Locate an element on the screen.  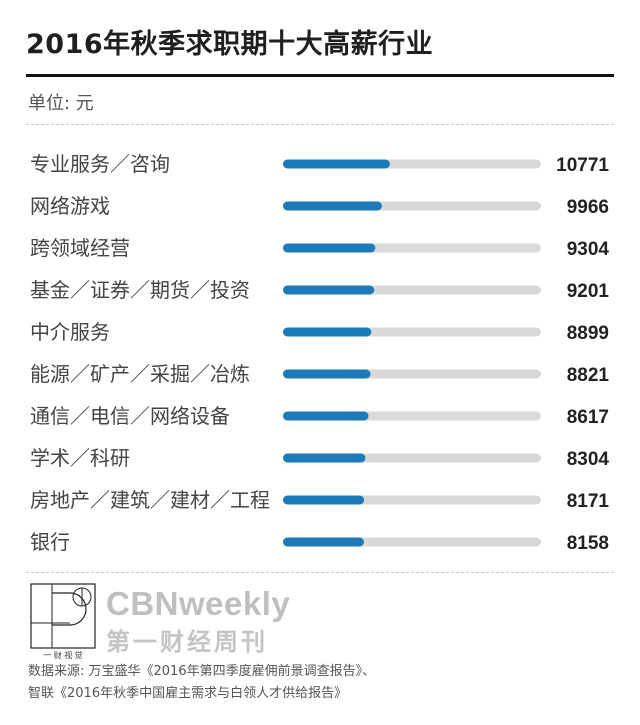
category-label: 专业服务／咨询 is located at coordinates (100, 164).